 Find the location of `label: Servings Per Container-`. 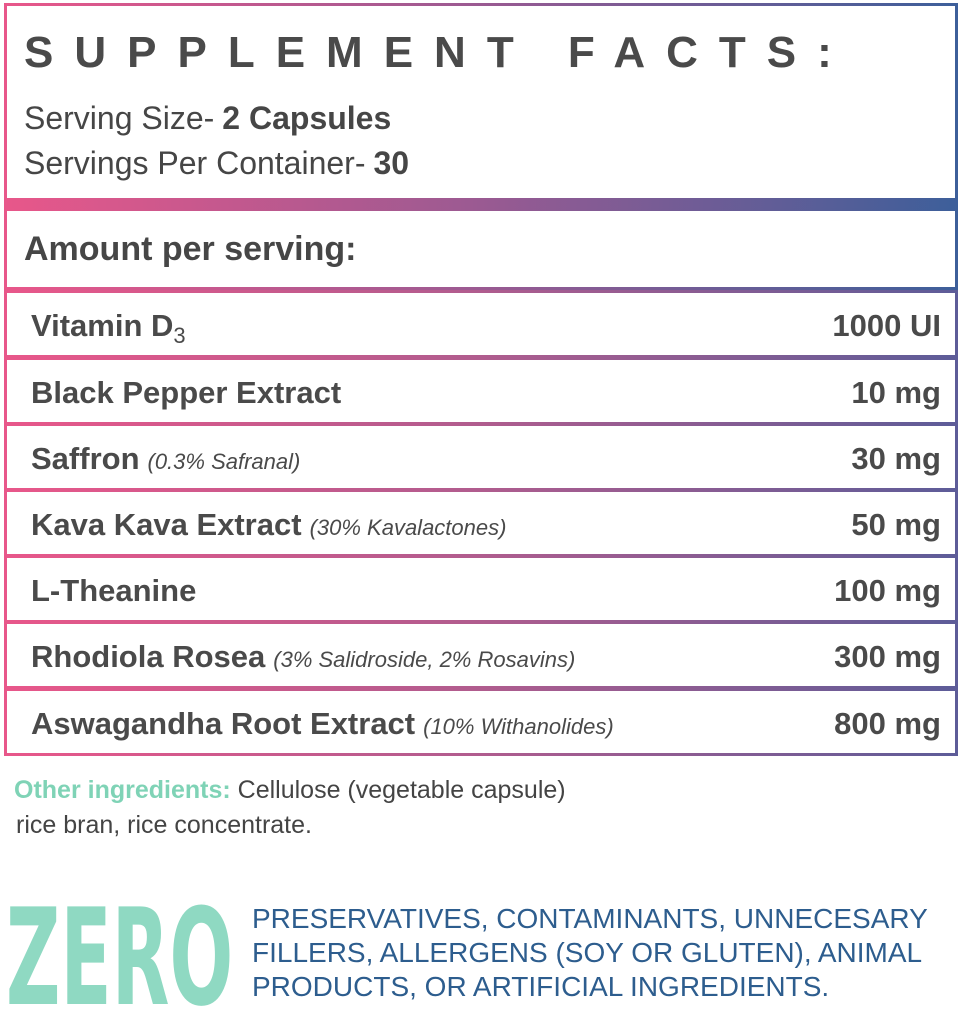

label: Servings Per Container- is located at coordinates (195, 163).